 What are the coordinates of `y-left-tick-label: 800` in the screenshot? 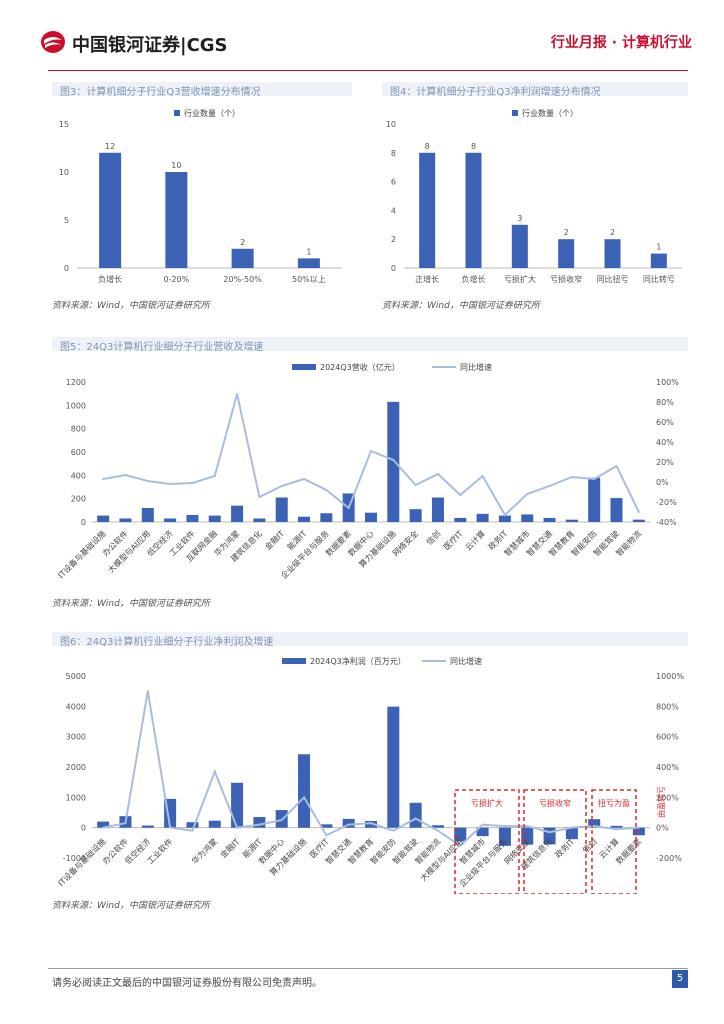 It's located at (78, 429).